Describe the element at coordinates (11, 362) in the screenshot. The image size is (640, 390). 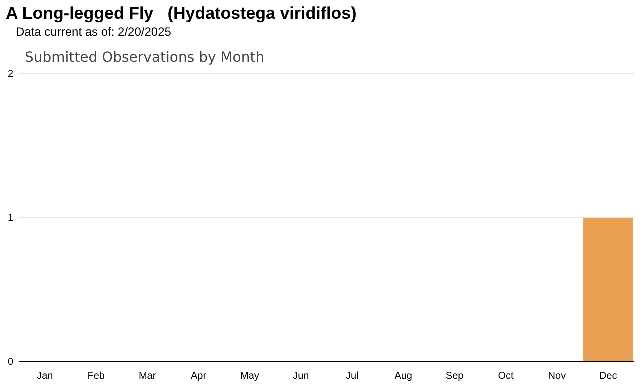
I see `y-tick-label: 0` at that location.